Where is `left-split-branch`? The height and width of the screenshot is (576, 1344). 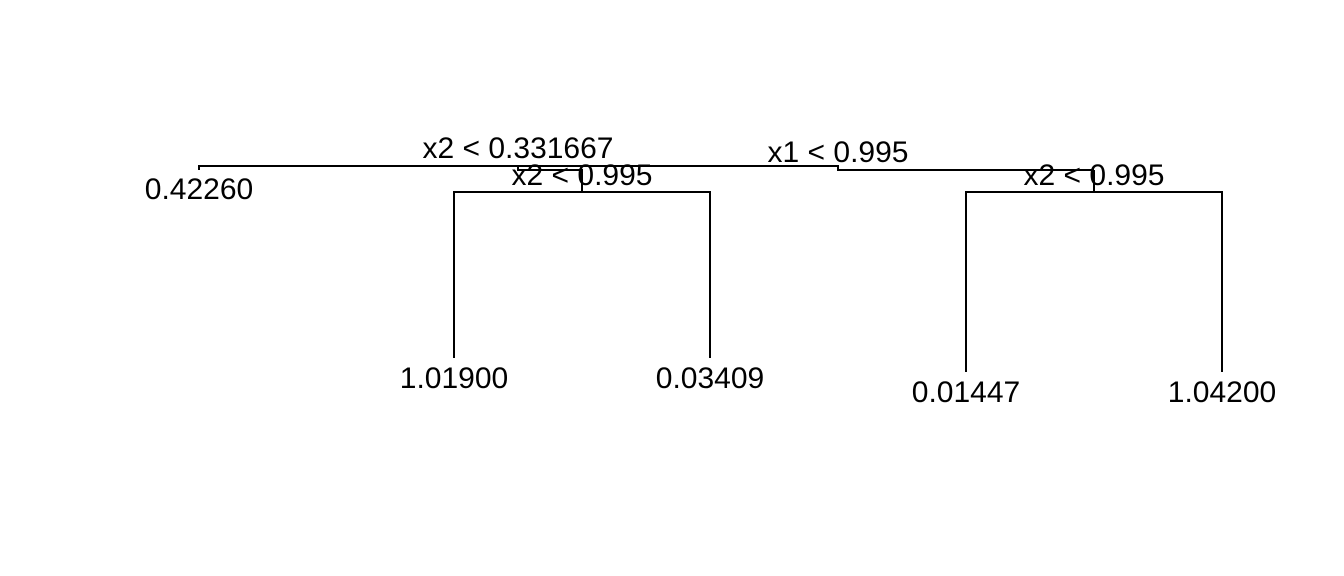
left-split-branch is located at coordinates (390, 178).